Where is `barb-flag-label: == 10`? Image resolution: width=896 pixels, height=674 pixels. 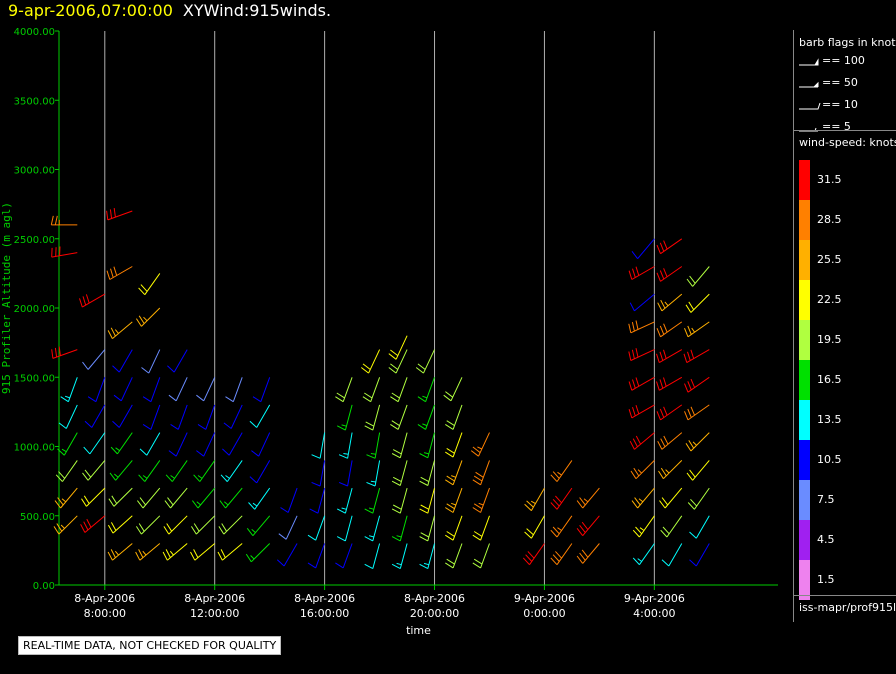
barb-flag-label: == 10 is located at coordinates (840, 104).